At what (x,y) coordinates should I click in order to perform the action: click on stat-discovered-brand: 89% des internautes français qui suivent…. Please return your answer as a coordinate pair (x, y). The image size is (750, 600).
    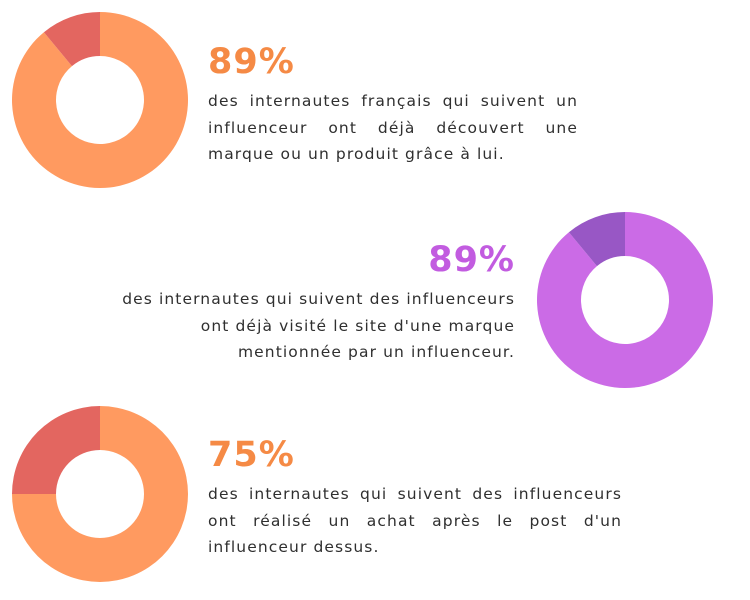
    Looking at the image, I should click on (393, 105).